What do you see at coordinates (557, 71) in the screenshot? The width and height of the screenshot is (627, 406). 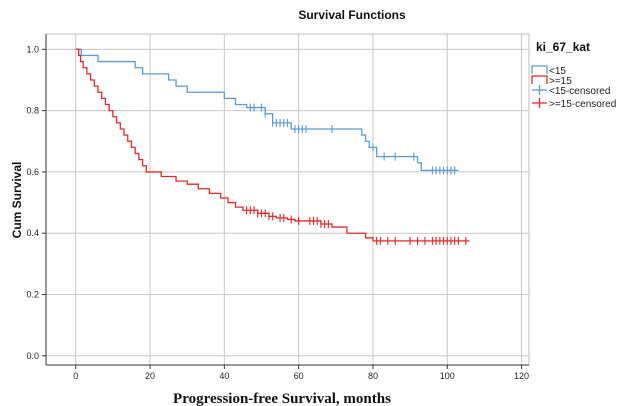 I see `legend-label-low: <15` at bounding box center [557, 71].